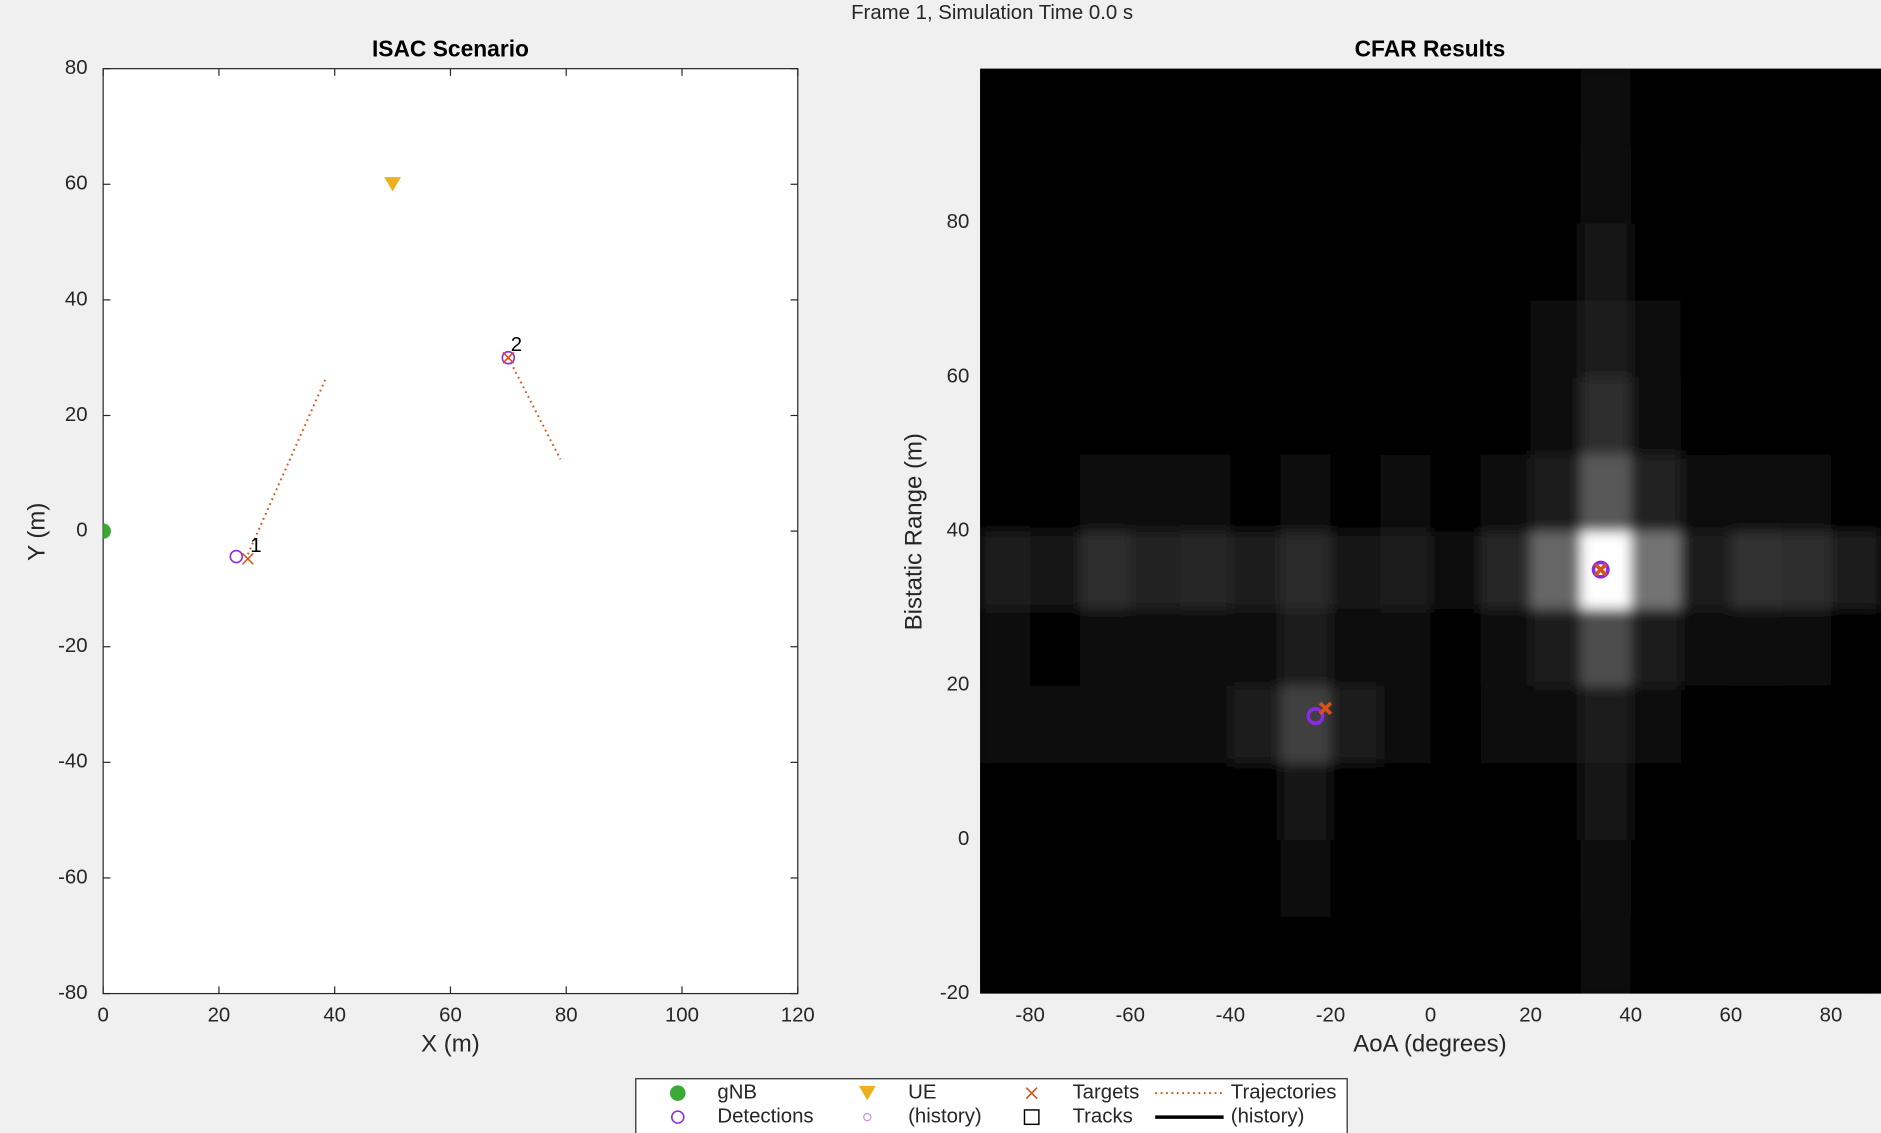 The image size is (1881, 1133). What do you see at coordinates (72, 762) in the screenshot?
I see `y-tick-label: -40` at bounding box center [72, 762].